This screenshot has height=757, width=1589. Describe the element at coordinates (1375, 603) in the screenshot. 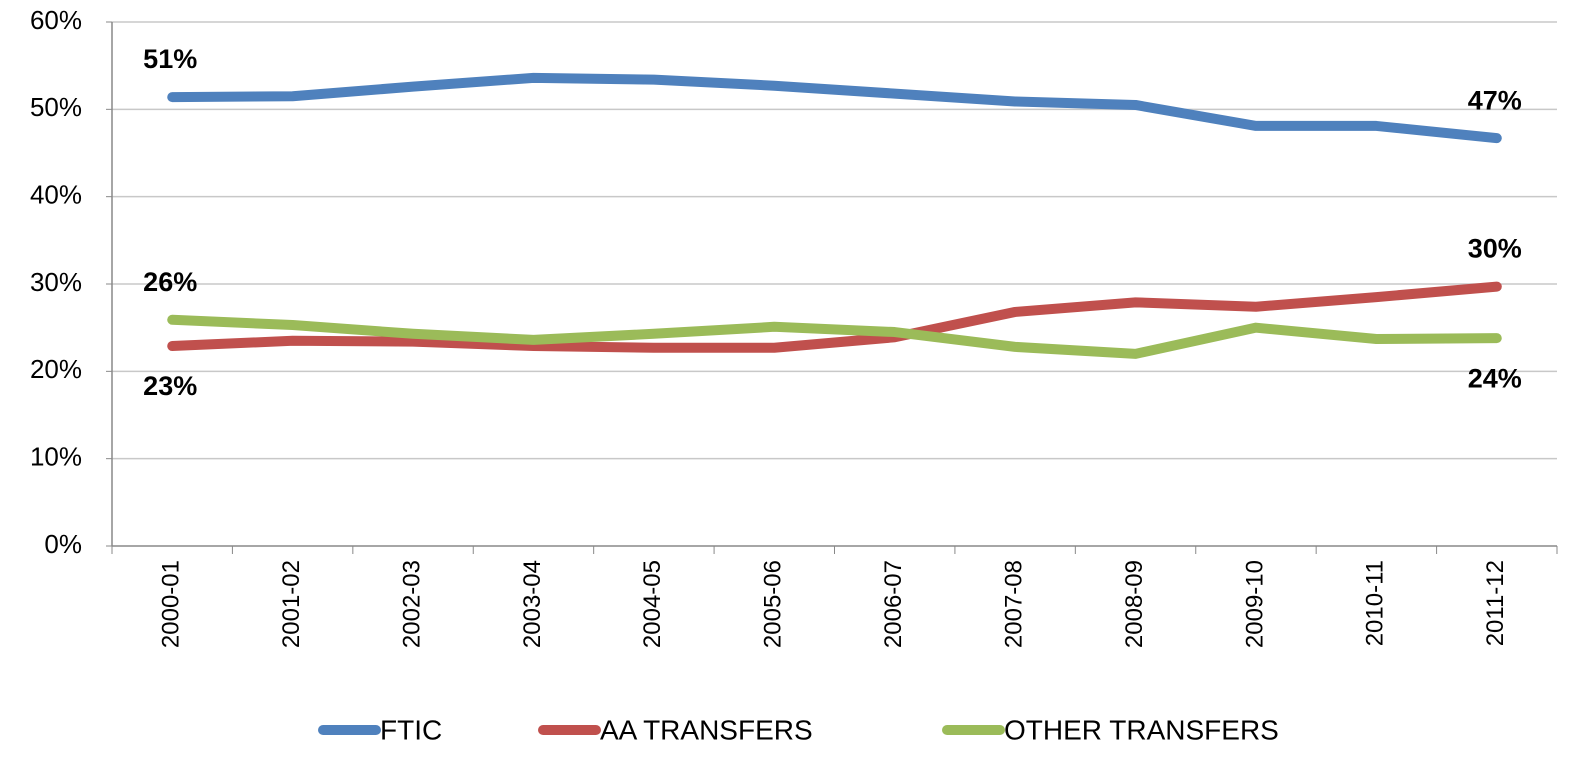

I see `x-tick-label: 2010-11` at that location.